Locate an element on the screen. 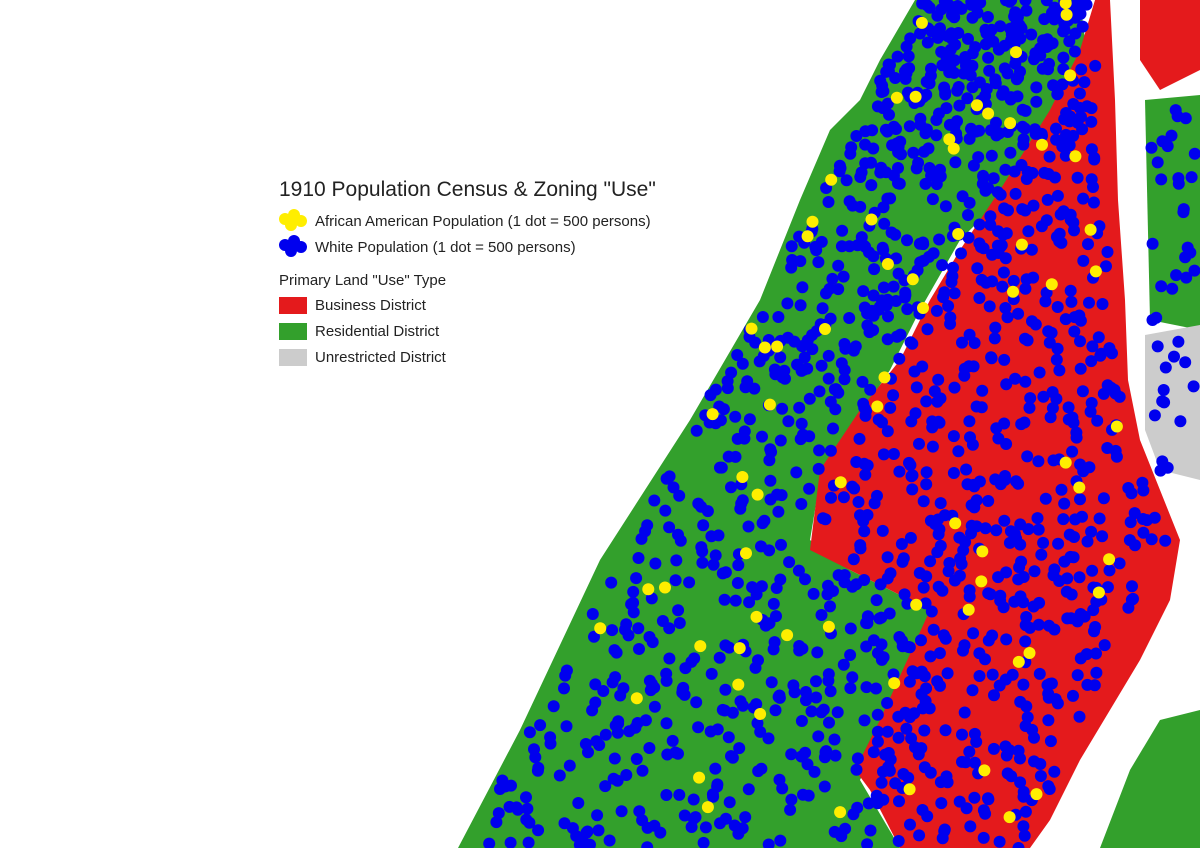  blue-dots-icon is located at coordinates (294, 247).